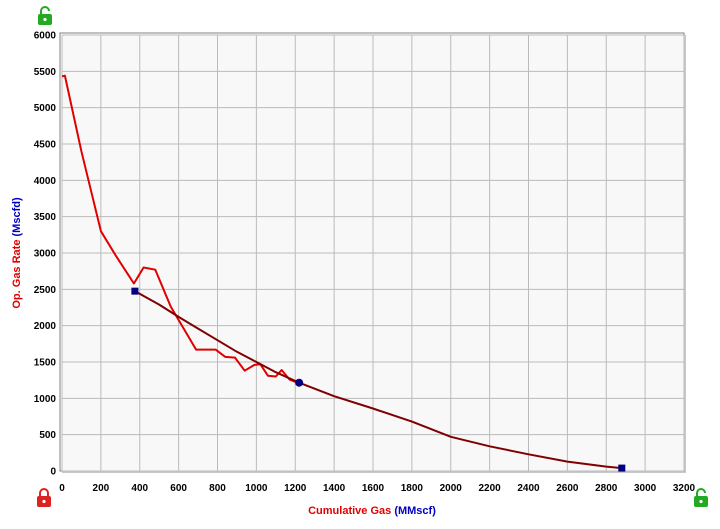 The image size is (720, 529). What do you see at coordinates (17, 274) in the screenshot?
I see `y-axis-label: Op. Gas Rate` at bounding box center [17, 274].